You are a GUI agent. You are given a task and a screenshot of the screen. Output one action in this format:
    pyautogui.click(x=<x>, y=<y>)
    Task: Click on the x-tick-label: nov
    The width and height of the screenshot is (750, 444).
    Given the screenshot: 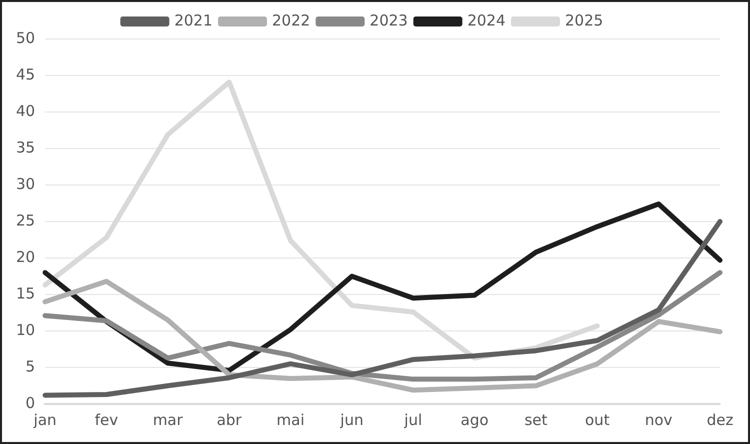 What is the action you would take?
    pyautogui.click(x=658, y=419)
    